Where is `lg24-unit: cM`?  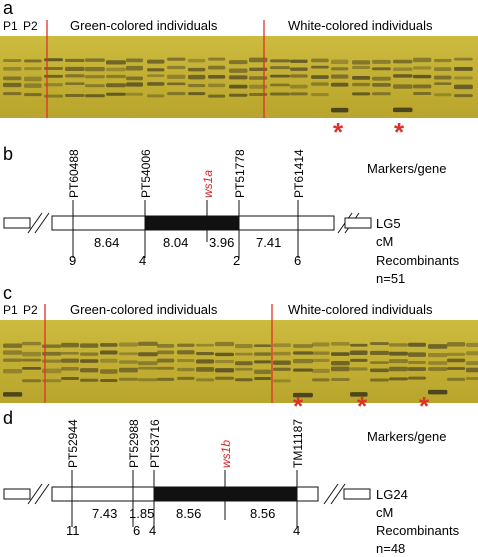 lg24-unit: cM is located at coordinates (384, 512).